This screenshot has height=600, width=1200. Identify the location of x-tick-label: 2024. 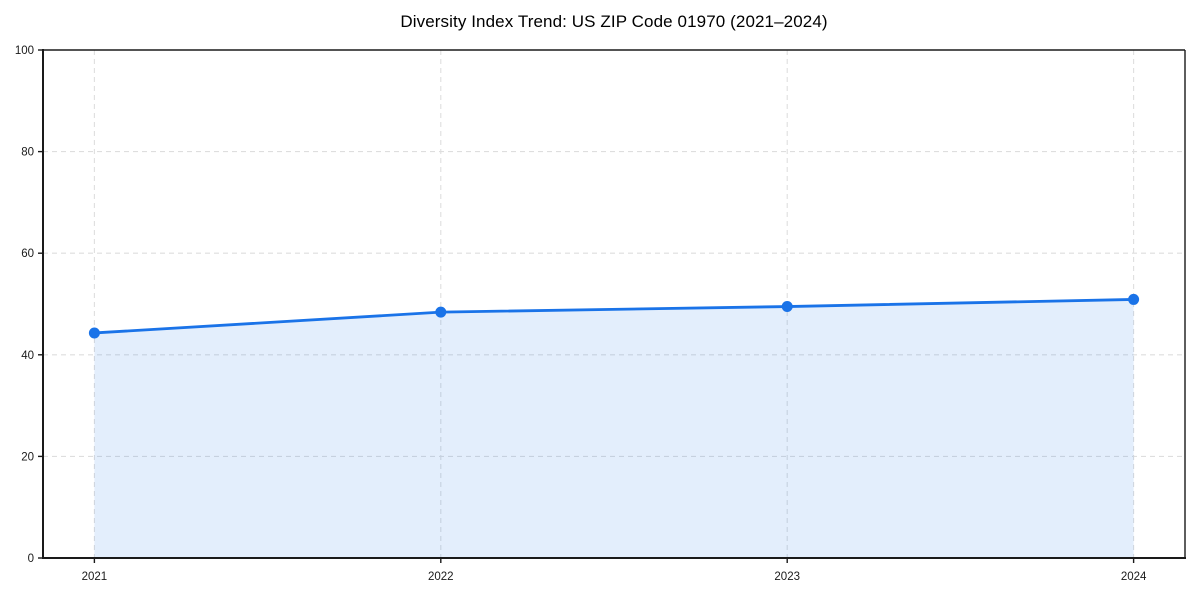
(1134, 577).